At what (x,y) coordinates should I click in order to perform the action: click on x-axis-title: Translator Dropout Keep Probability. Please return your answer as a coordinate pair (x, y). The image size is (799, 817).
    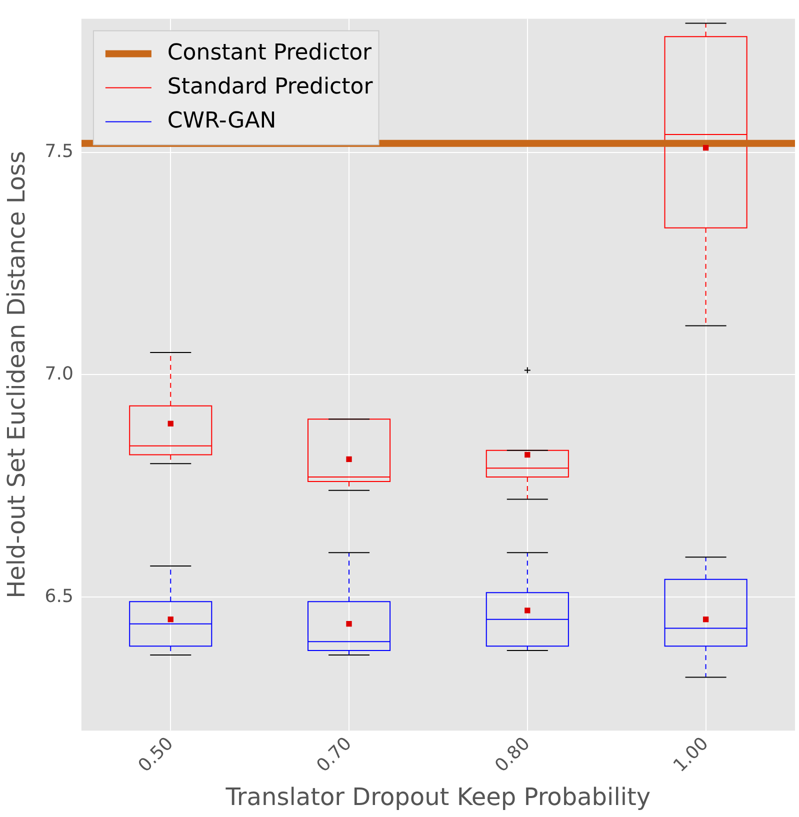
    Looking at the image, I should click on (437, 796).